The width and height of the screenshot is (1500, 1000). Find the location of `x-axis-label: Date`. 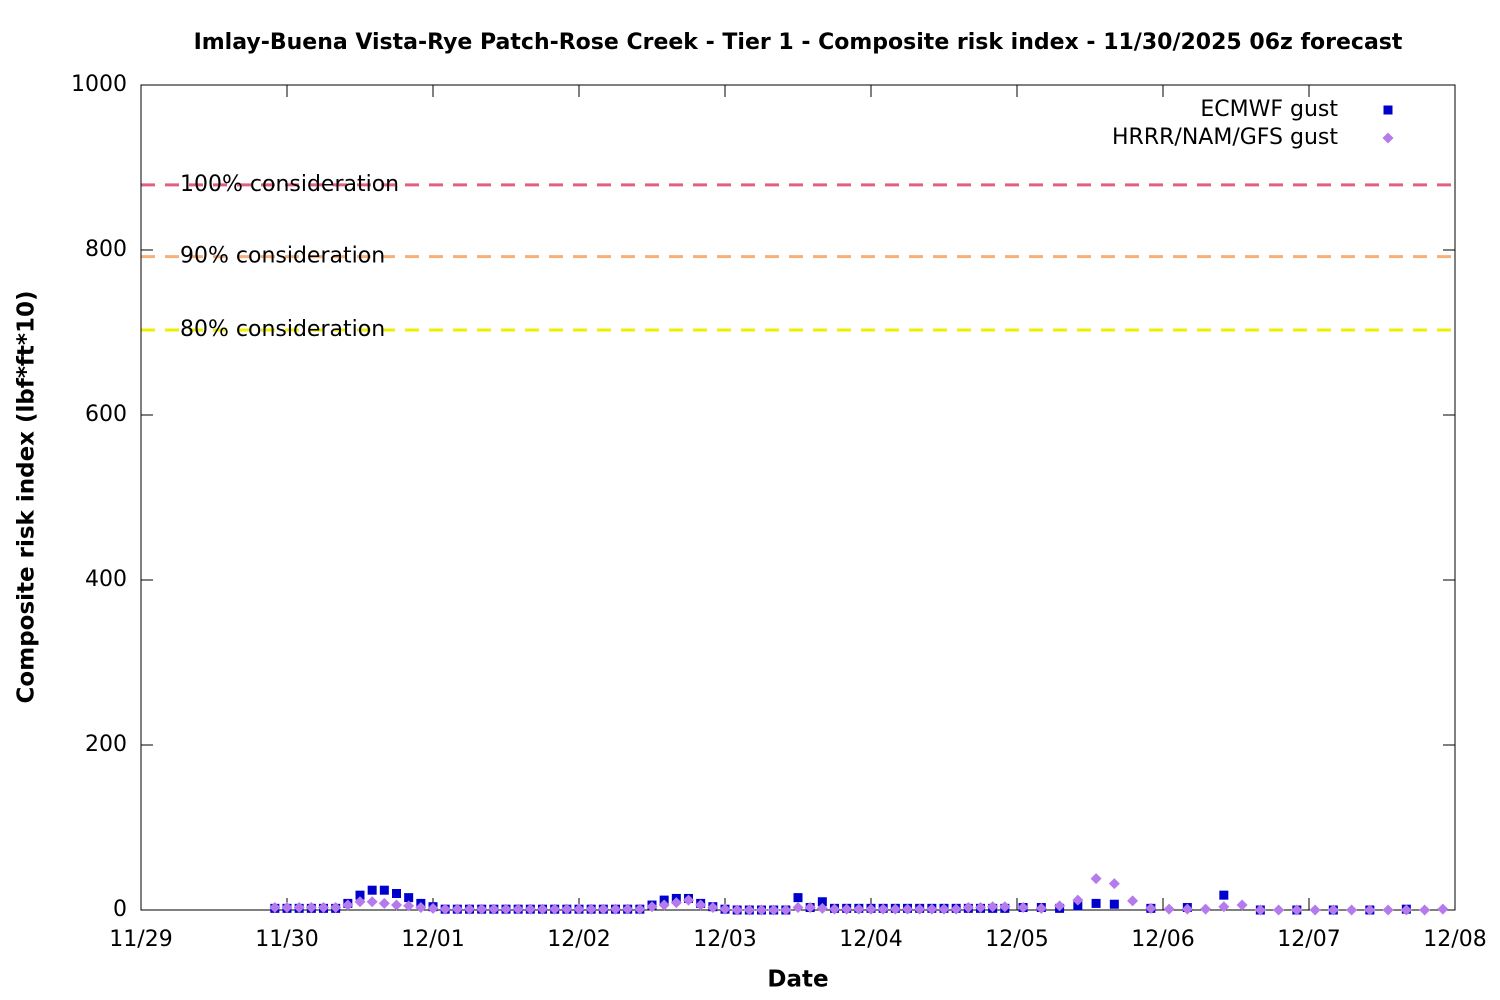

x-axis-label: Date is located at coordinates (797, 980).